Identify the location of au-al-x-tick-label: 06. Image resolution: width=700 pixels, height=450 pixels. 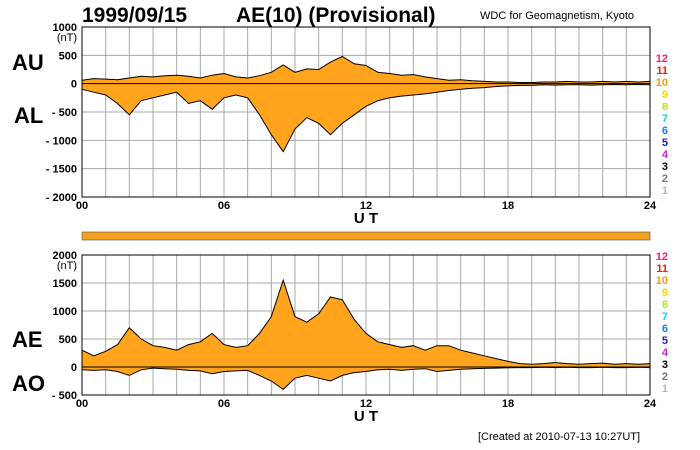
(224, 206).